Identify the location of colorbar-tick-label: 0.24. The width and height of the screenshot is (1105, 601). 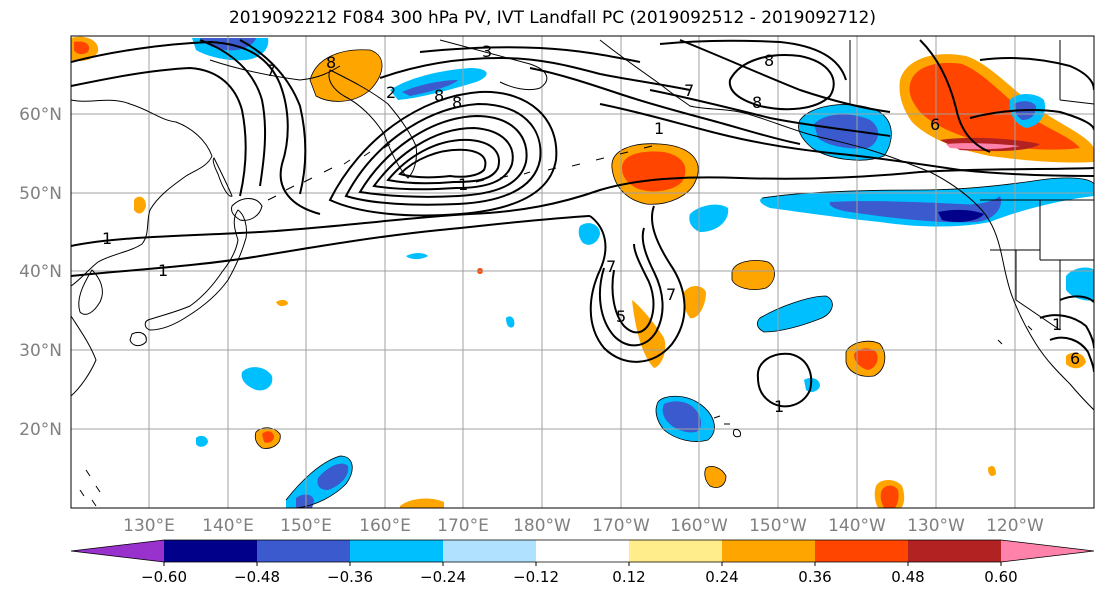
(721, 577).